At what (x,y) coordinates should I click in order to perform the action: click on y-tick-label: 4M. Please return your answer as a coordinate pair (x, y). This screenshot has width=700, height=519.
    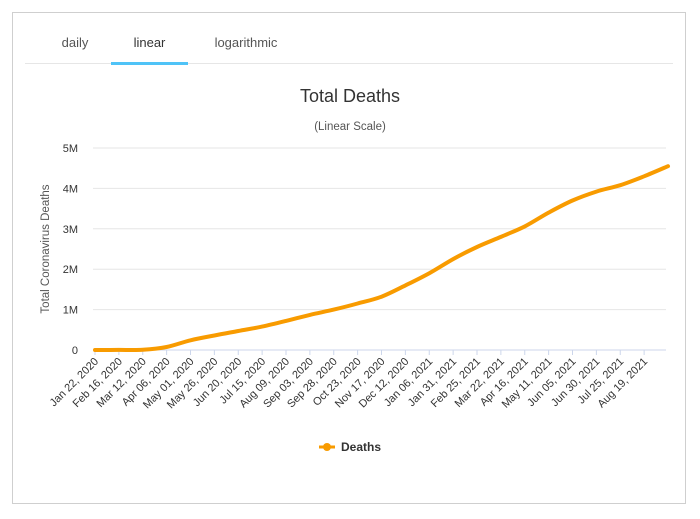
    Looking at the image, I should click on (70, 189).